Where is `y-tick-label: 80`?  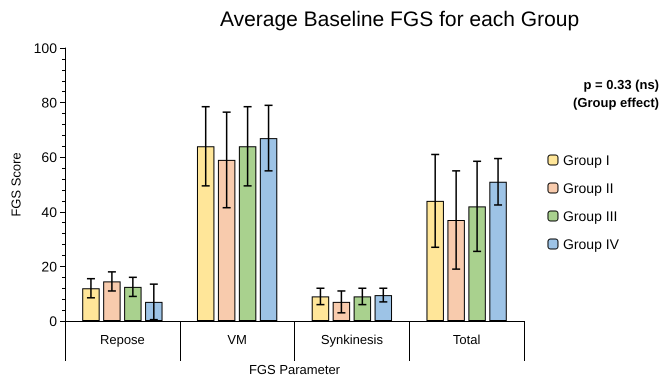
y-tick-label: 80 is located at coordinates (49, 102).